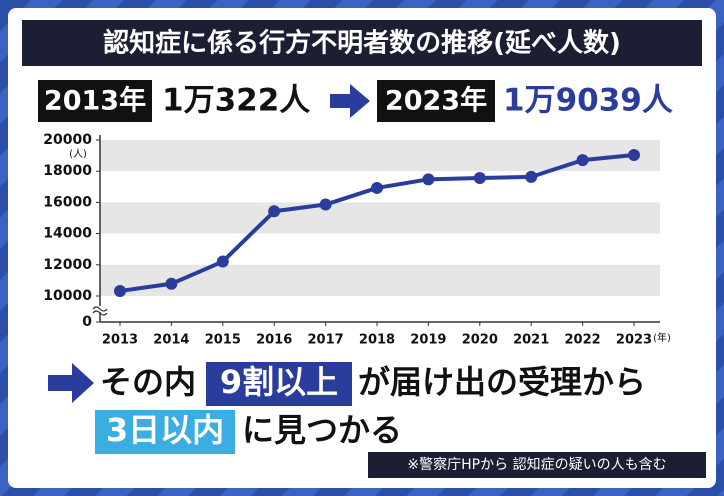 This screenshot has height=496, width=724. Describe the element at coordinates (67, 171) in the screenshot. I see `y-tick-label: 18000` at that location.